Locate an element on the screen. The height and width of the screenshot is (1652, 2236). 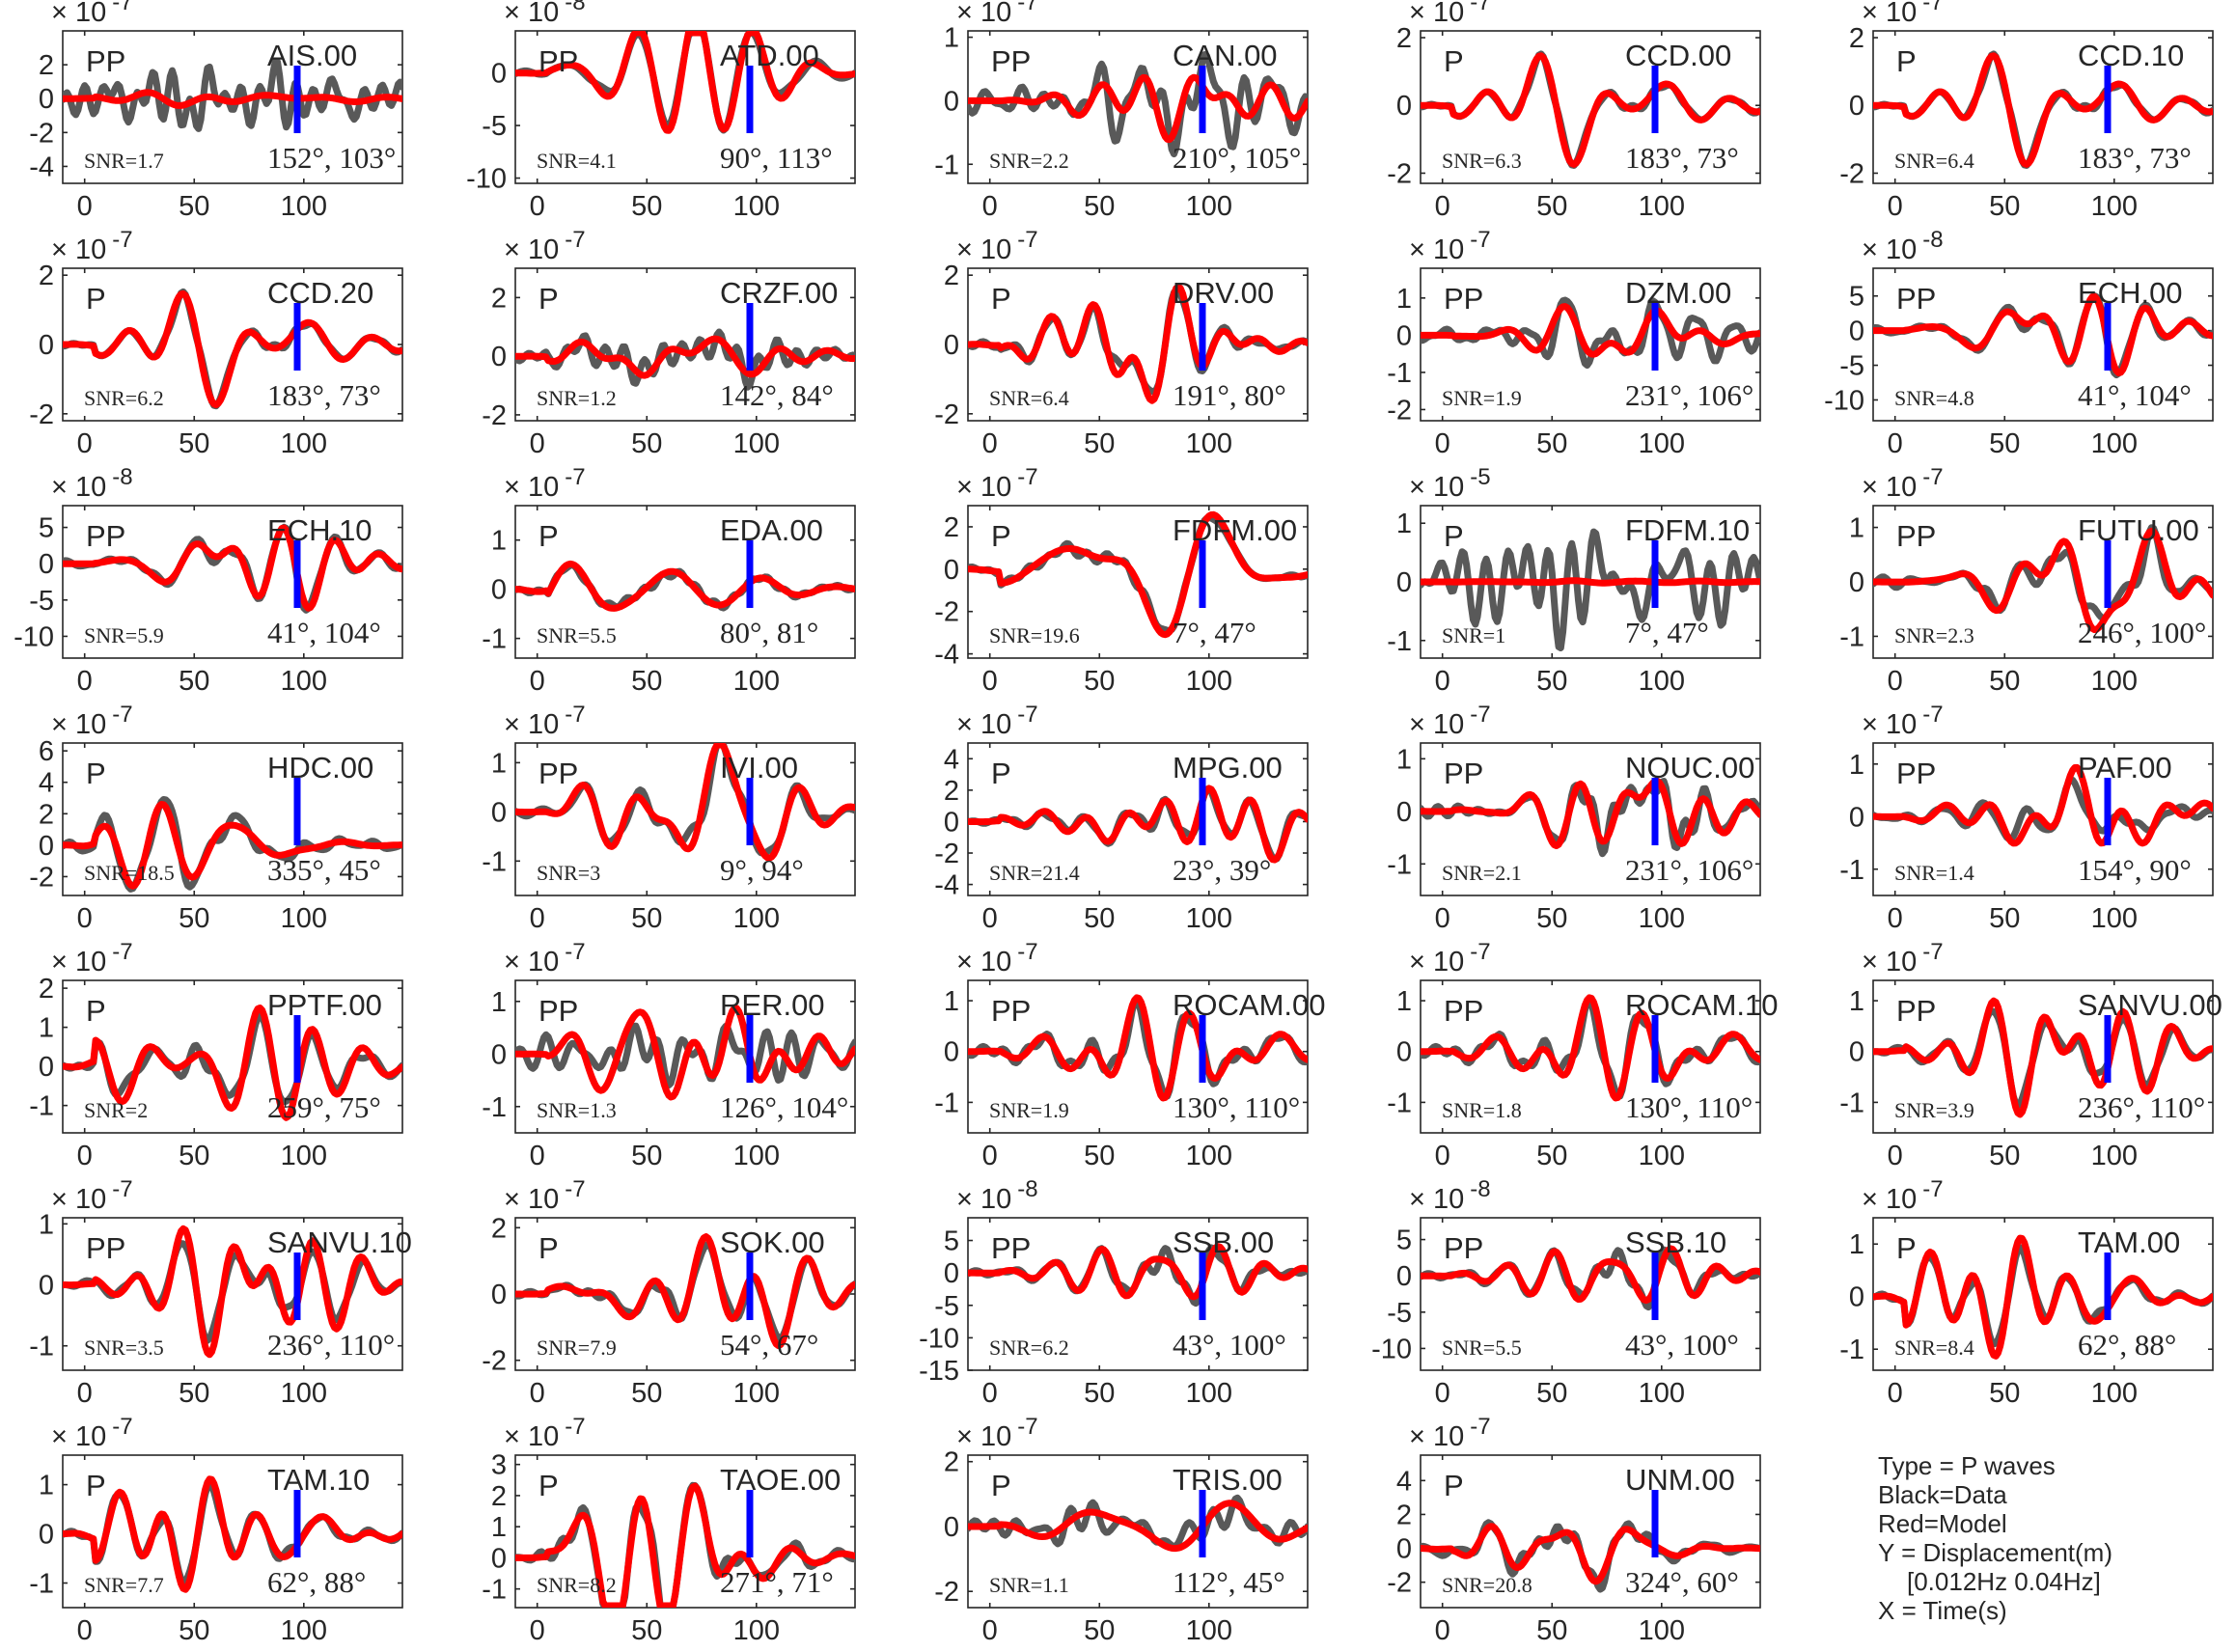
y-exponent-label: × 10 -5 is located at coordinates (1450, 483).